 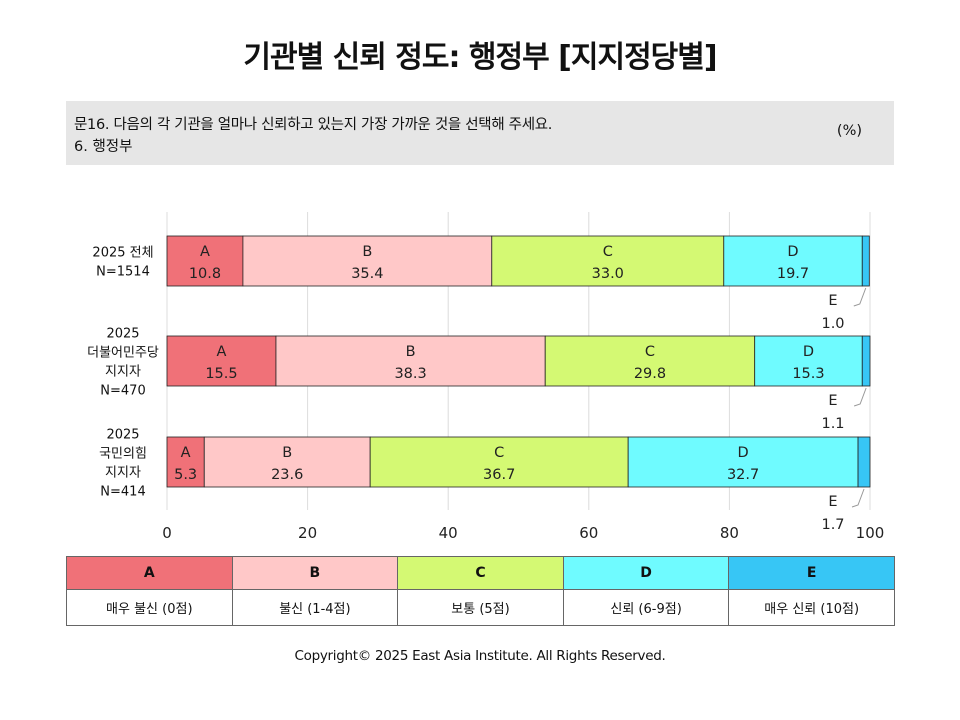 What do you see at coordinates (205, 252) in the screenshot?
I see `segment-name-a-0: A` at bounding box center [205, 252].